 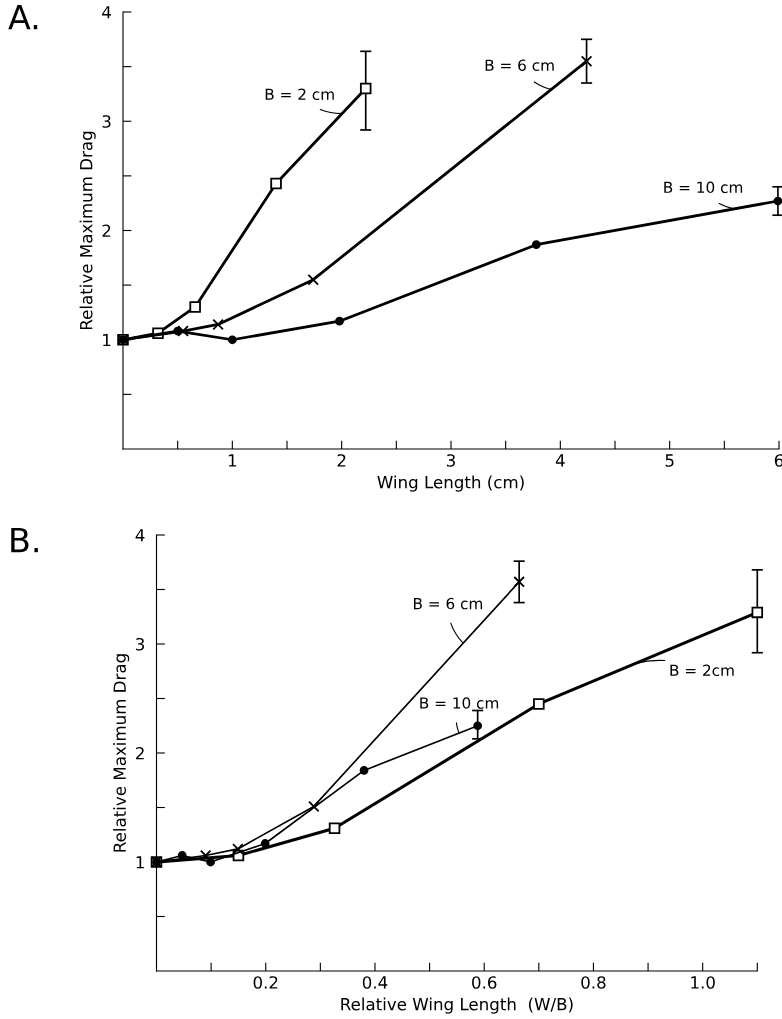 What do you see at coordinates (450, 460) in the screenshot?
I see `x-tick-label: 3` at bounding box center [450, 460].